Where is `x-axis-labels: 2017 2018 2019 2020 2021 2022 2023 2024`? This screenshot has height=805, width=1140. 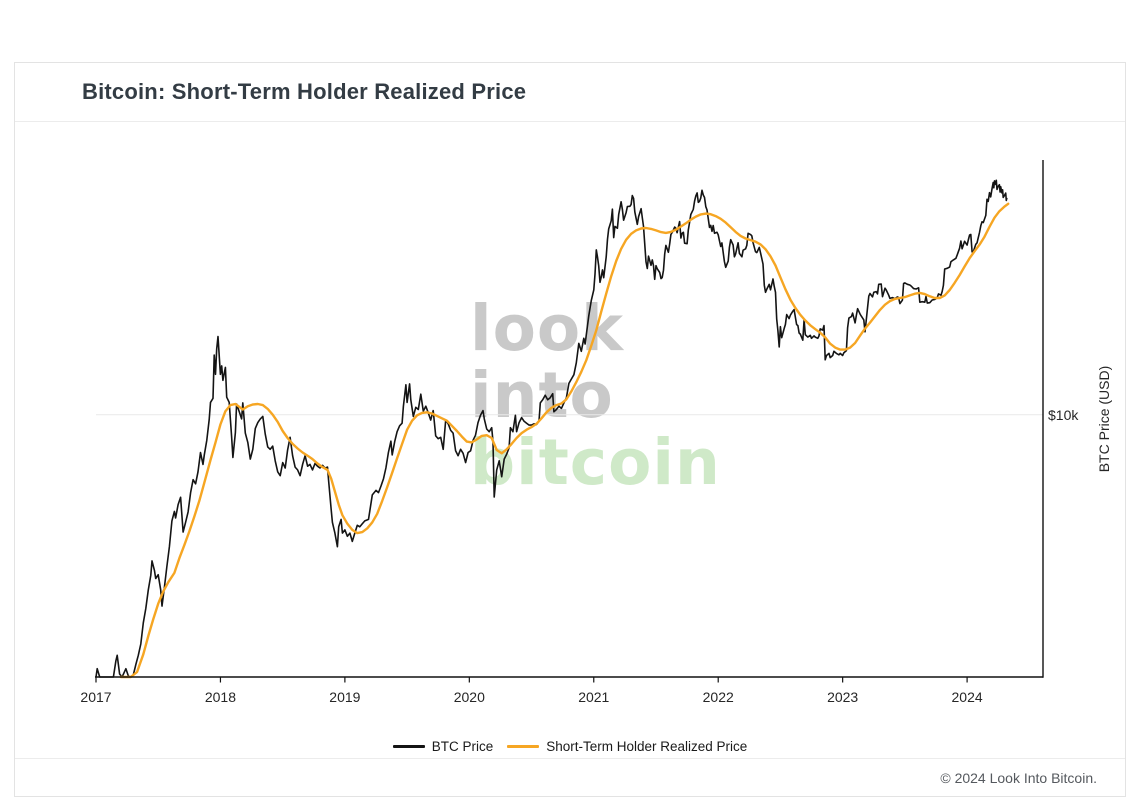 x-axis-labels: 2017 2018 2019 2020 2021 2022 2023 2024 is located at coordinates (570, 695).